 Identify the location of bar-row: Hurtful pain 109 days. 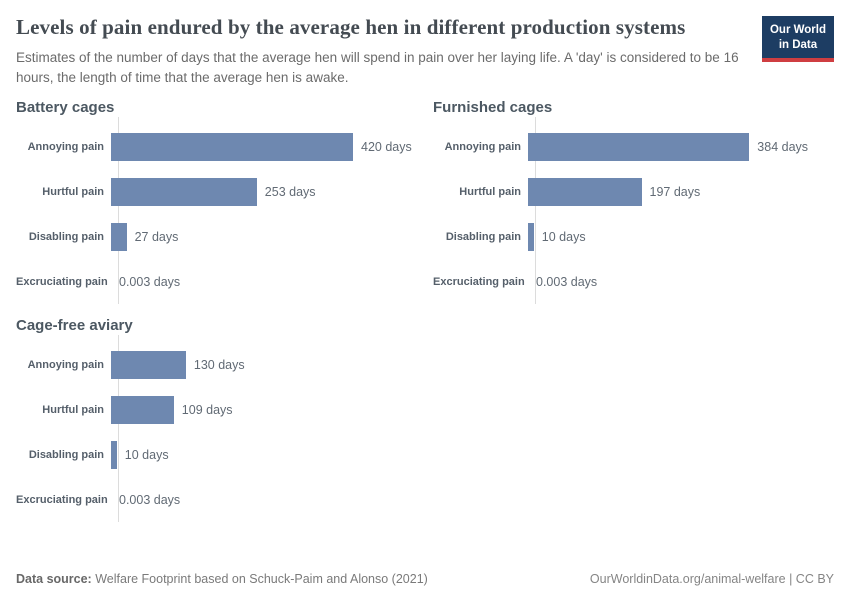
(216, 409).